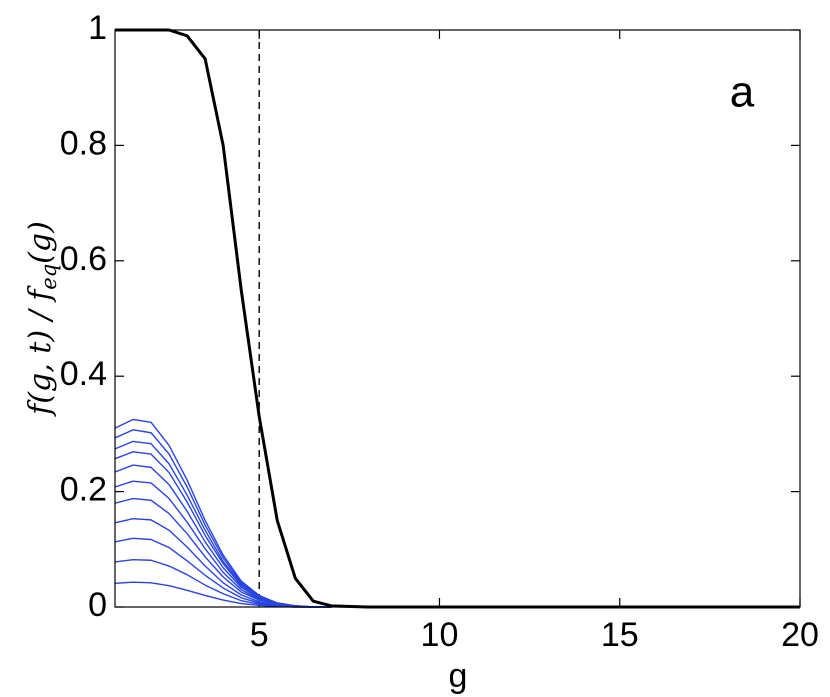  I want to click on y-label-sub: eq, so click(49, 277).